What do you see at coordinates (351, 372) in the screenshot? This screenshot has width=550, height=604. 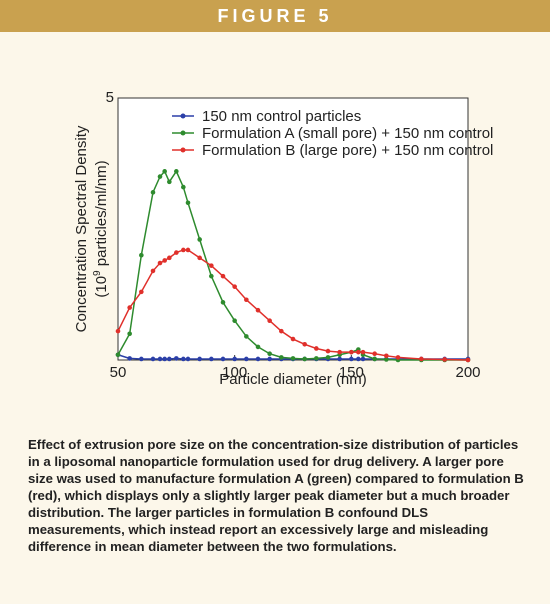 I see `x-tick-label: 150` at bounding box center [351, 372].